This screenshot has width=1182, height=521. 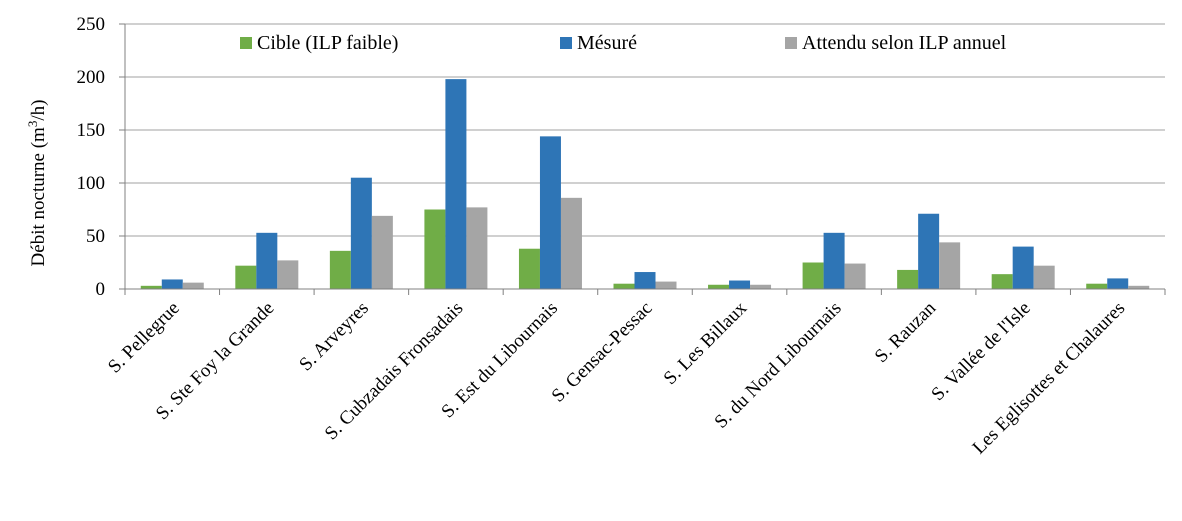 I want to click on y-axis-title: Débit nocturne (m3/h), so click(x=37, y=183).